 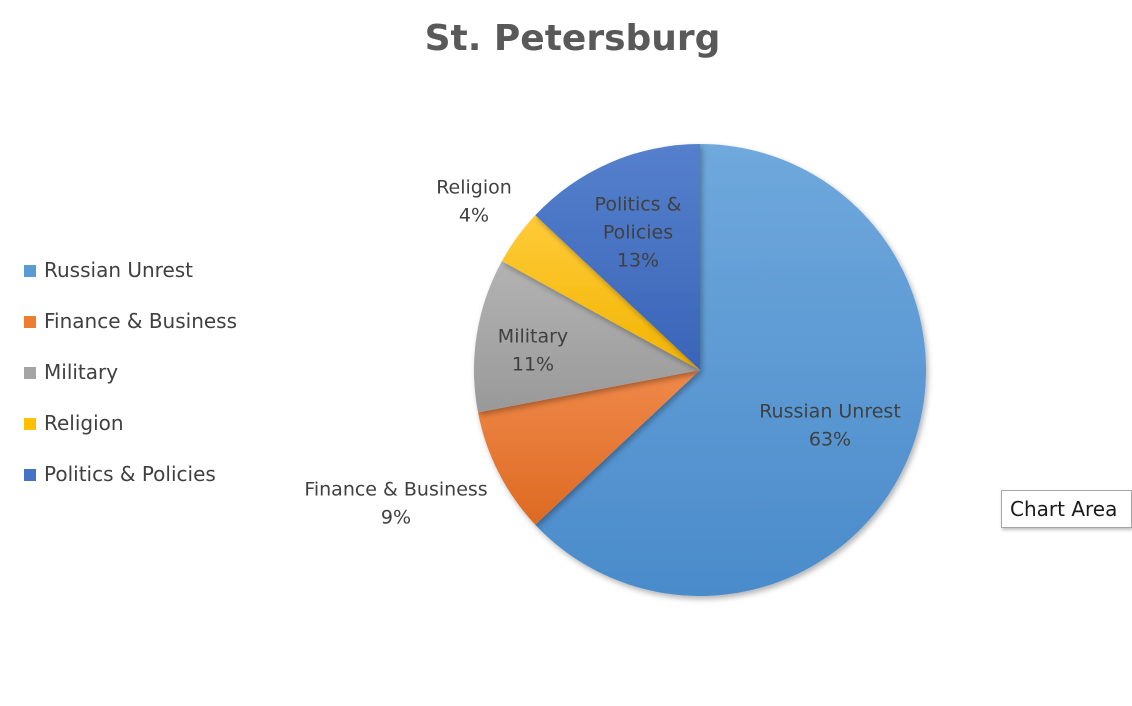 I want to click on legend-item-finance-business: Finance & Business, so click(x=130, y=332).